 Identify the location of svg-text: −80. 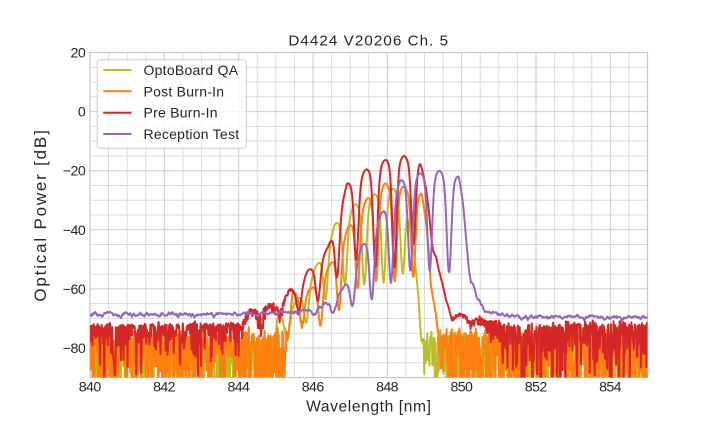
(74, 349).